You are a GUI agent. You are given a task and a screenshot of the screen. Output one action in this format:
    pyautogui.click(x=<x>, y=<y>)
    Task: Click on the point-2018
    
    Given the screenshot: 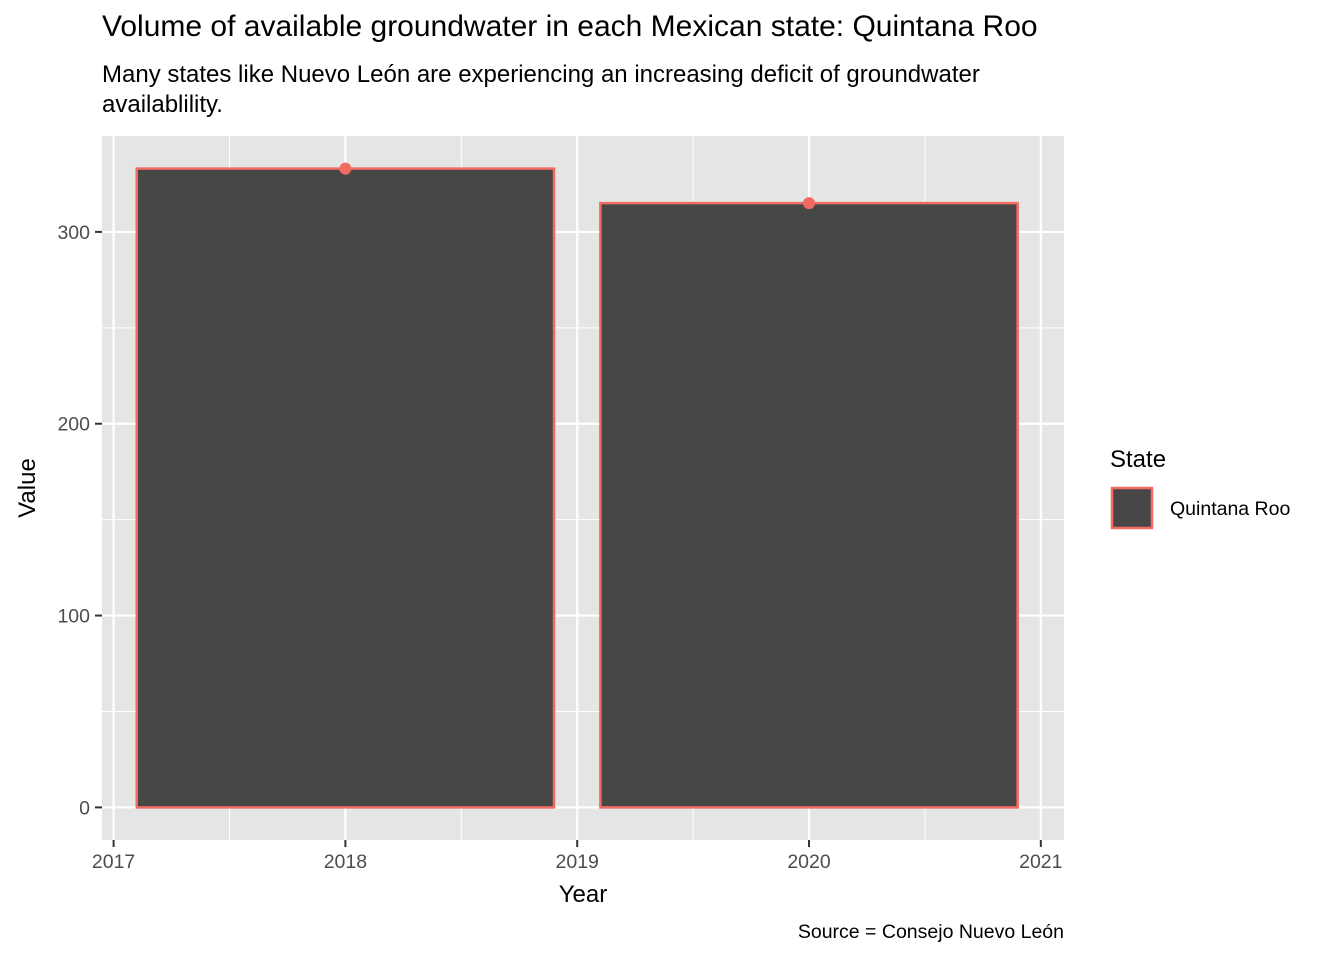 What is the action you would take?
    pyautogui.click(x=345, y=168)
    